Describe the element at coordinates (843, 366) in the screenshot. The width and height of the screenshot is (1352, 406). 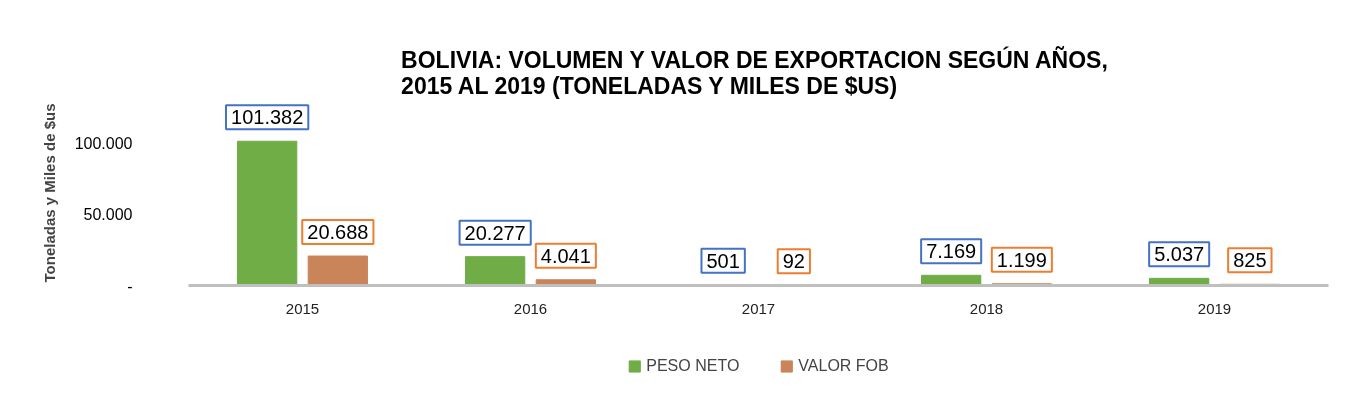
I see `legend-label: VALOR FOB` at that location.